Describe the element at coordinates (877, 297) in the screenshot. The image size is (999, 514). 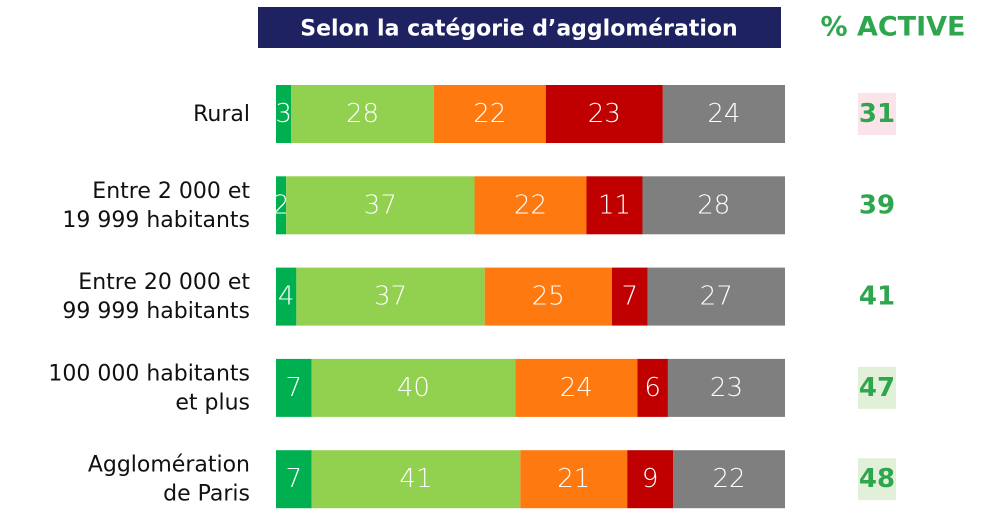
I see `active-value: 41` at that location.